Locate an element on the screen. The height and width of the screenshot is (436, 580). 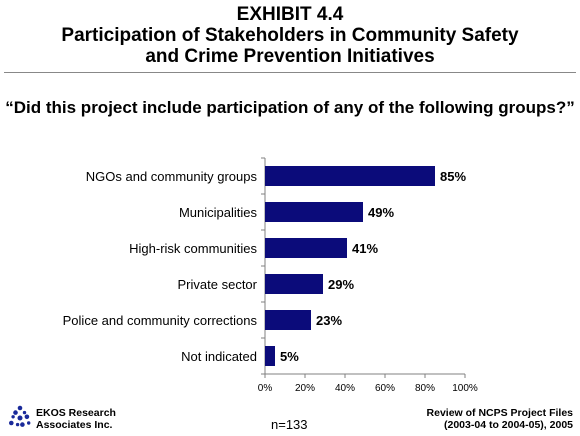
x-tick-label: 20% is located at coordinates (305, 388).